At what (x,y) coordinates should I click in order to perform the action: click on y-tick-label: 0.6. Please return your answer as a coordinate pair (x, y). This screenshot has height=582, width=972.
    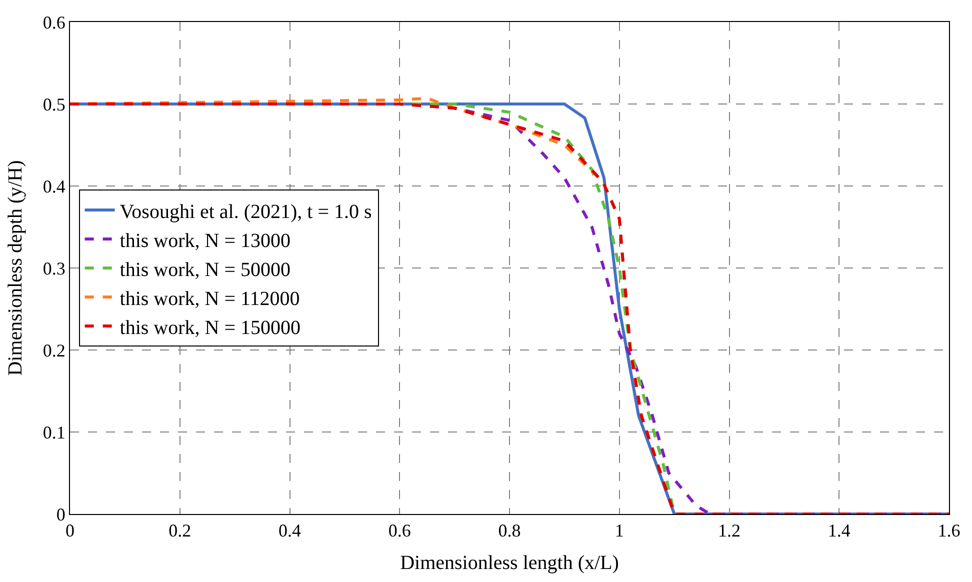
    Looking at the image, I should click on (54, 22).